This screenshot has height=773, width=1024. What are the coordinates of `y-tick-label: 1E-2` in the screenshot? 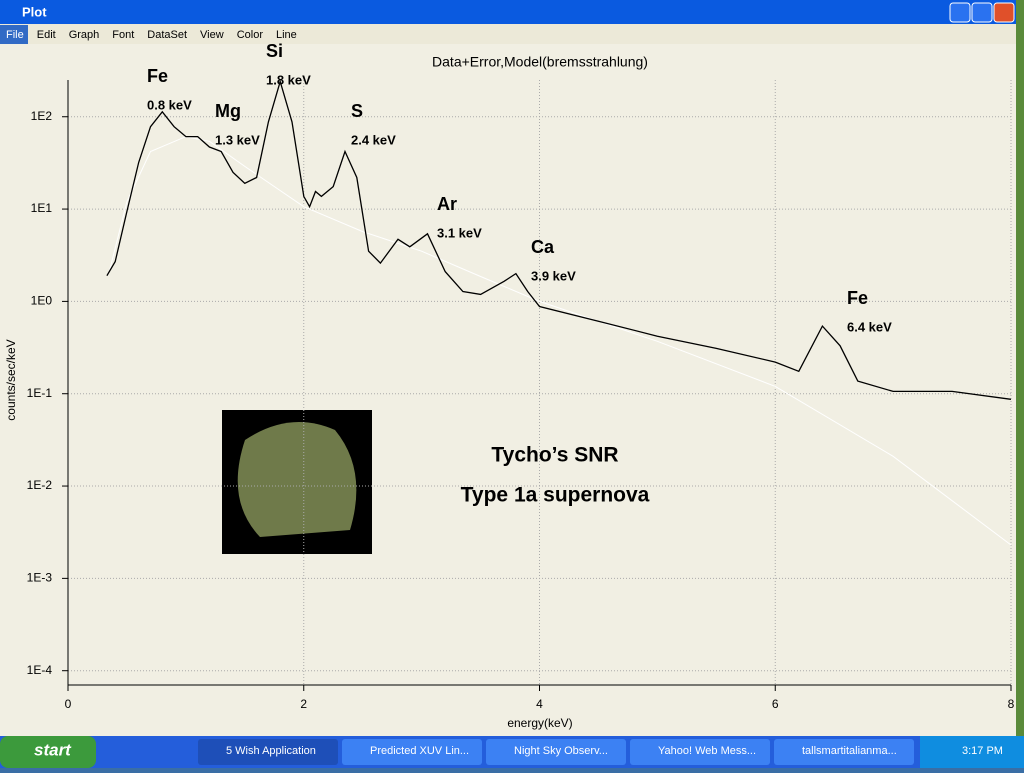 It's located at (40, 485).